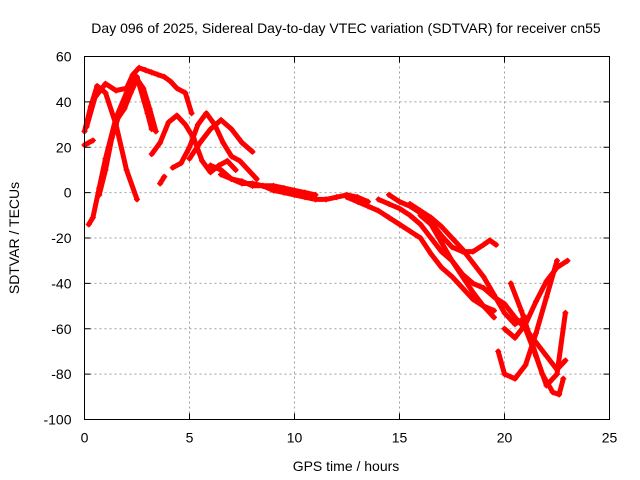 The height and width of the screenshot is (480, 640). I want to click on x-tick-label: 25, so click(610, 438).